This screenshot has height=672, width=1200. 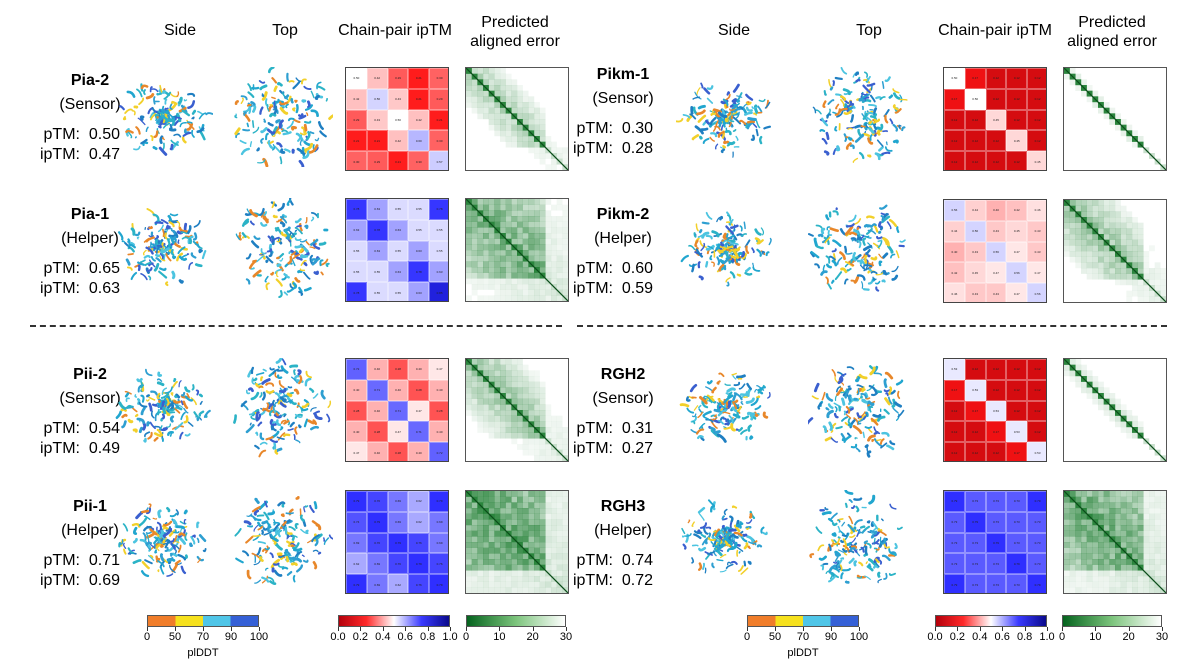 What do you see at coordinates (954, 160) in the screenshot?
I see `matrix-cell: 0.12` at bounding box center [954, 160].